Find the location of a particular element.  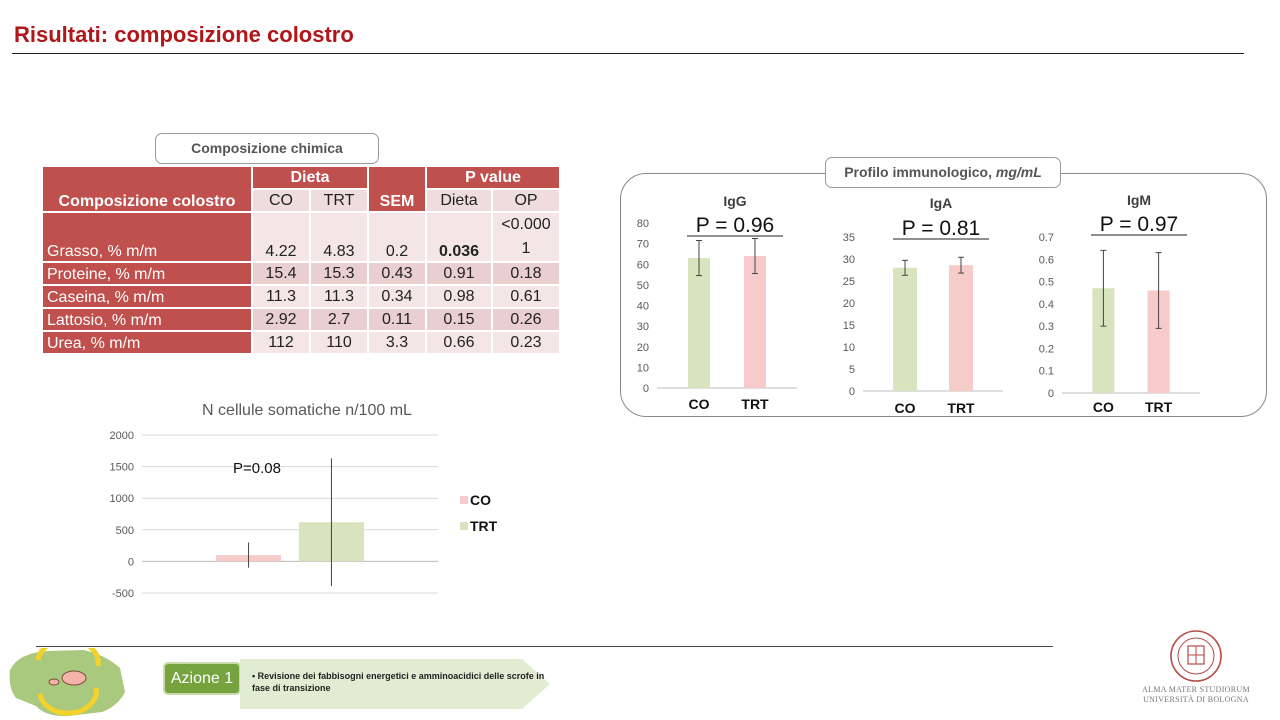

table-cell: 4.22 is located at coordinates (281, 237).